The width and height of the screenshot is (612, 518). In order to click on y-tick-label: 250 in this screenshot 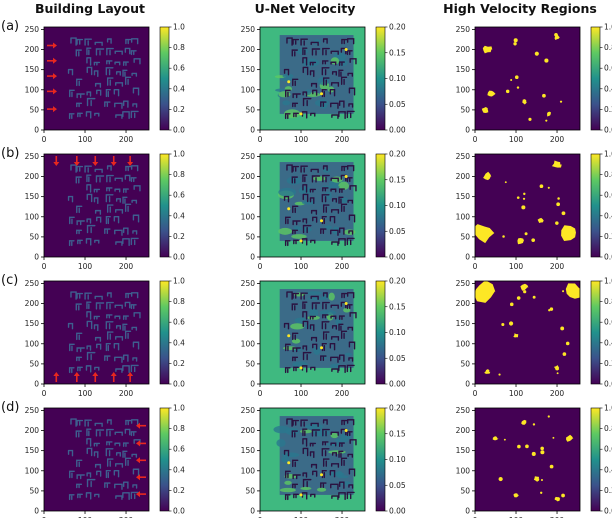, I will do `click(248, 283)`.